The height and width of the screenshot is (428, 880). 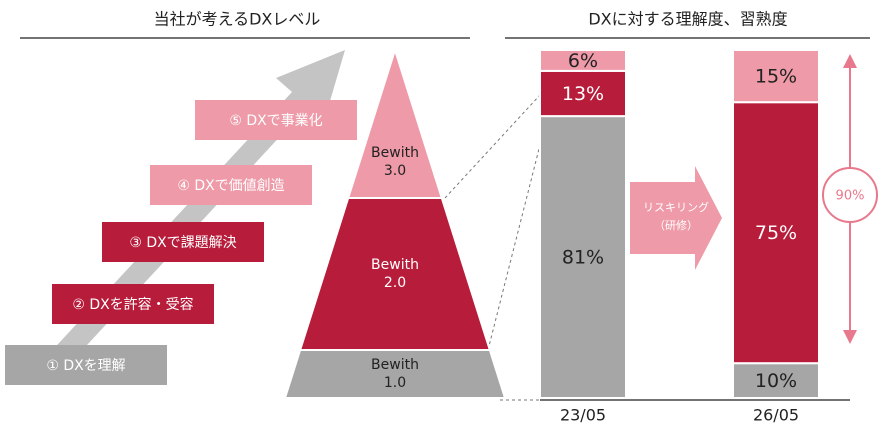 What do you see at coordinates (237, 19) in the screenshot?
I see `left-title: 当社が考えるDXレベル` at bounding box center [237, 19].